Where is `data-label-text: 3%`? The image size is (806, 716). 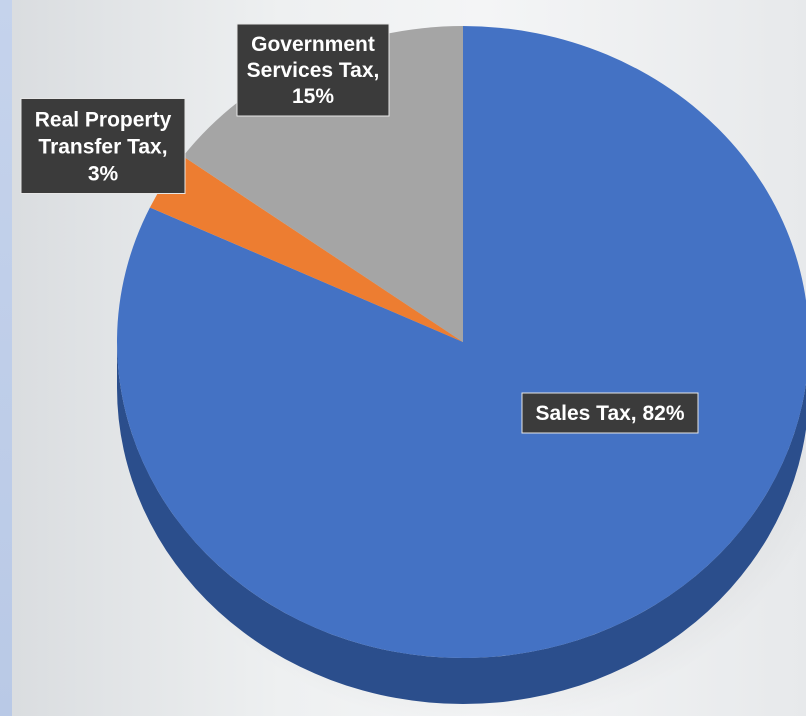
data-label-text: 3% is located at coordinates (103, 174).